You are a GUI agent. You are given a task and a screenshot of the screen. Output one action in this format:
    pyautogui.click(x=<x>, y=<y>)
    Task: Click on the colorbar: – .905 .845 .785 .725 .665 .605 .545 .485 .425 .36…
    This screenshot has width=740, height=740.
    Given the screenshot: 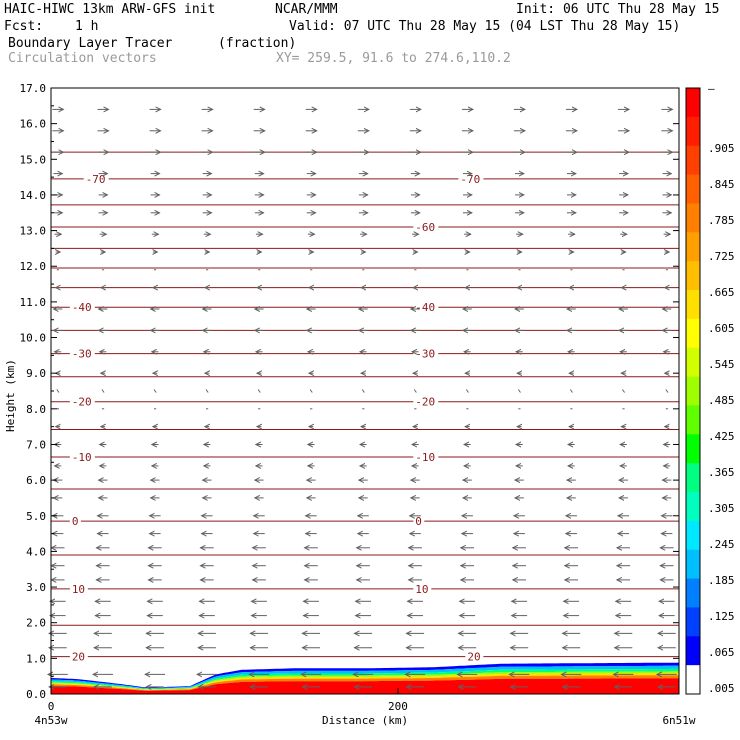 What is the action you would take?
    pyautogui.click(x=710, y=388)
    